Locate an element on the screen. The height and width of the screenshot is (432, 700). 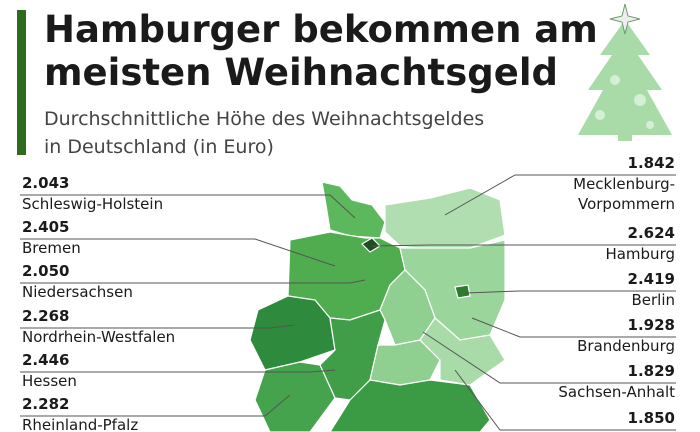
title: Hamburger bekommen am is located at coordinates (321, 29).